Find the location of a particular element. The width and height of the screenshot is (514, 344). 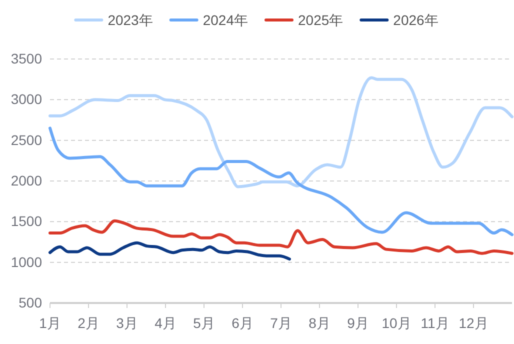

x-tick-label: 10月 is located at coordinates (397, 322).